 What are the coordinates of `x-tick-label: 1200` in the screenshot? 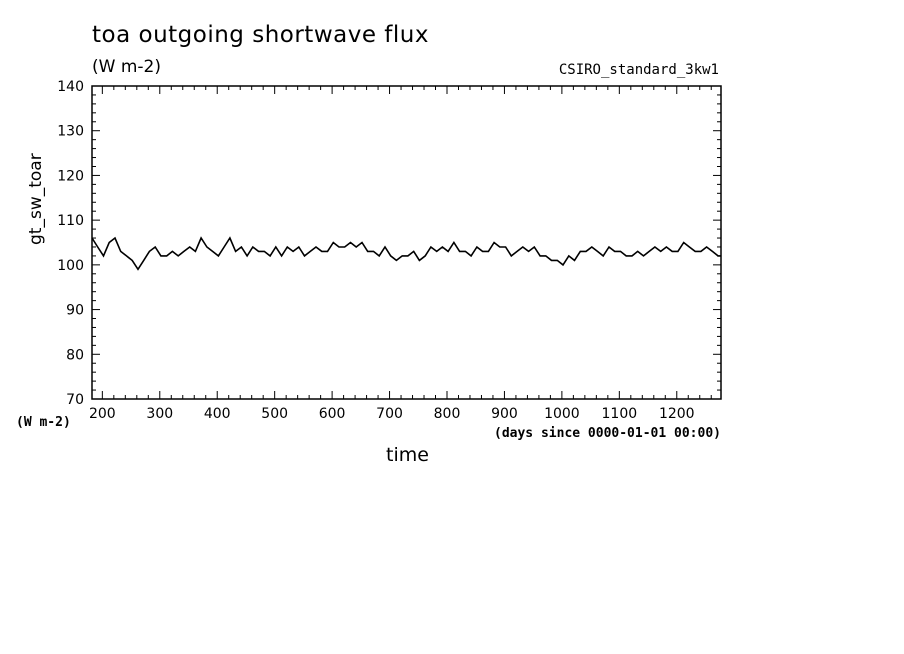 It's located at (677, 414).